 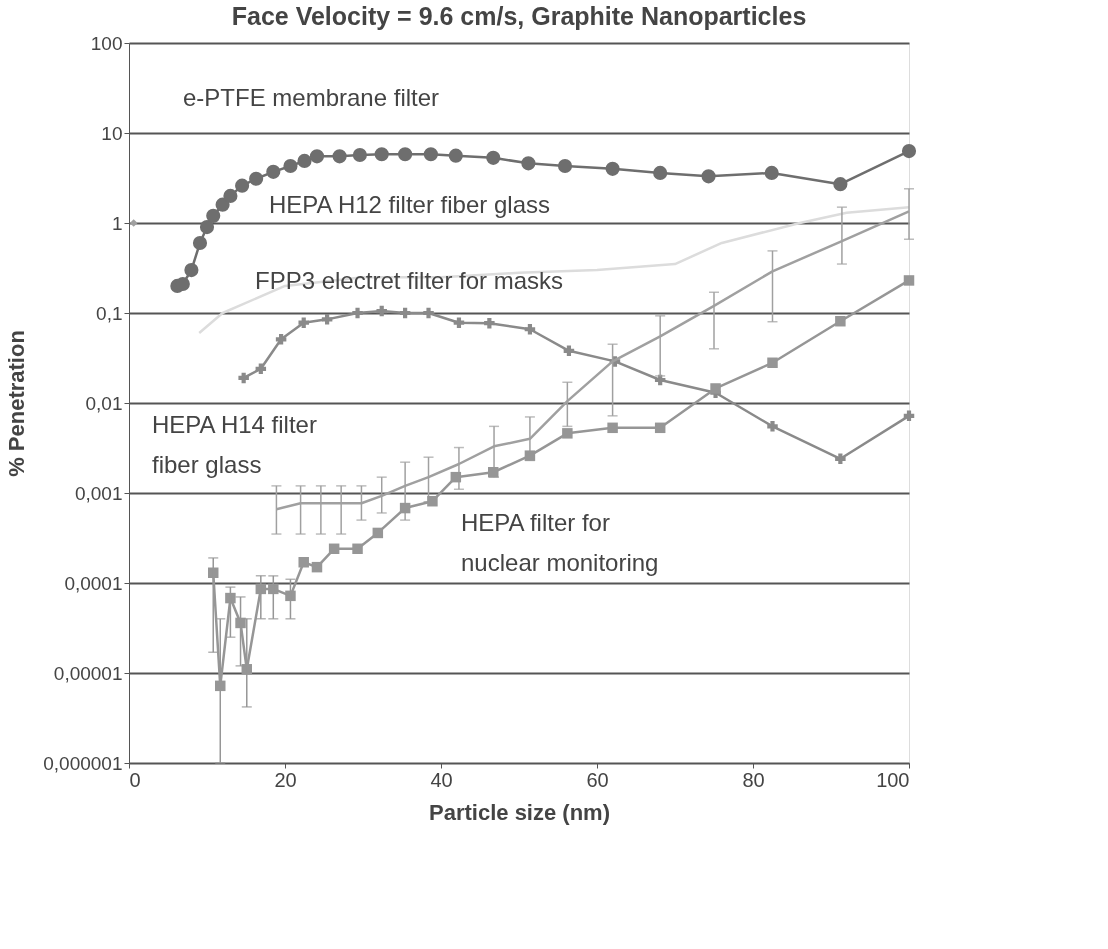 What do you see at coordinates (17, 403) in the screenshot?
I see `y-axis-title: % Penetration` at bounding box center [17, 403].